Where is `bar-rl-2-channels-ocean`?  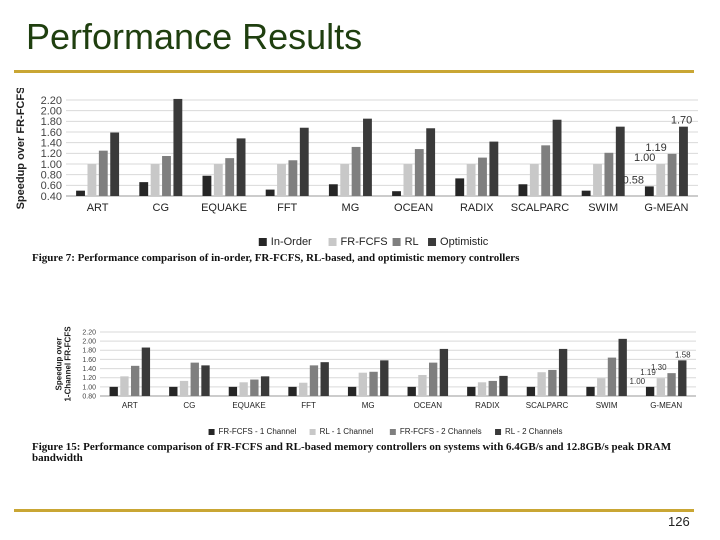
bar-rl-2-channels-ocean is located at coordinates (444, 372).